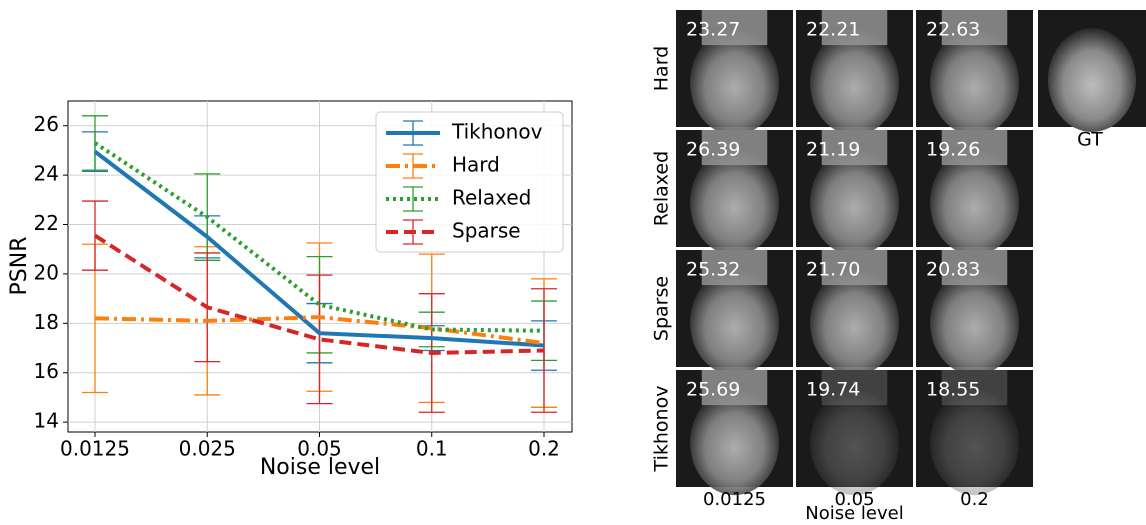  I want to click on y-tick-label: 20, so click(46, 272).